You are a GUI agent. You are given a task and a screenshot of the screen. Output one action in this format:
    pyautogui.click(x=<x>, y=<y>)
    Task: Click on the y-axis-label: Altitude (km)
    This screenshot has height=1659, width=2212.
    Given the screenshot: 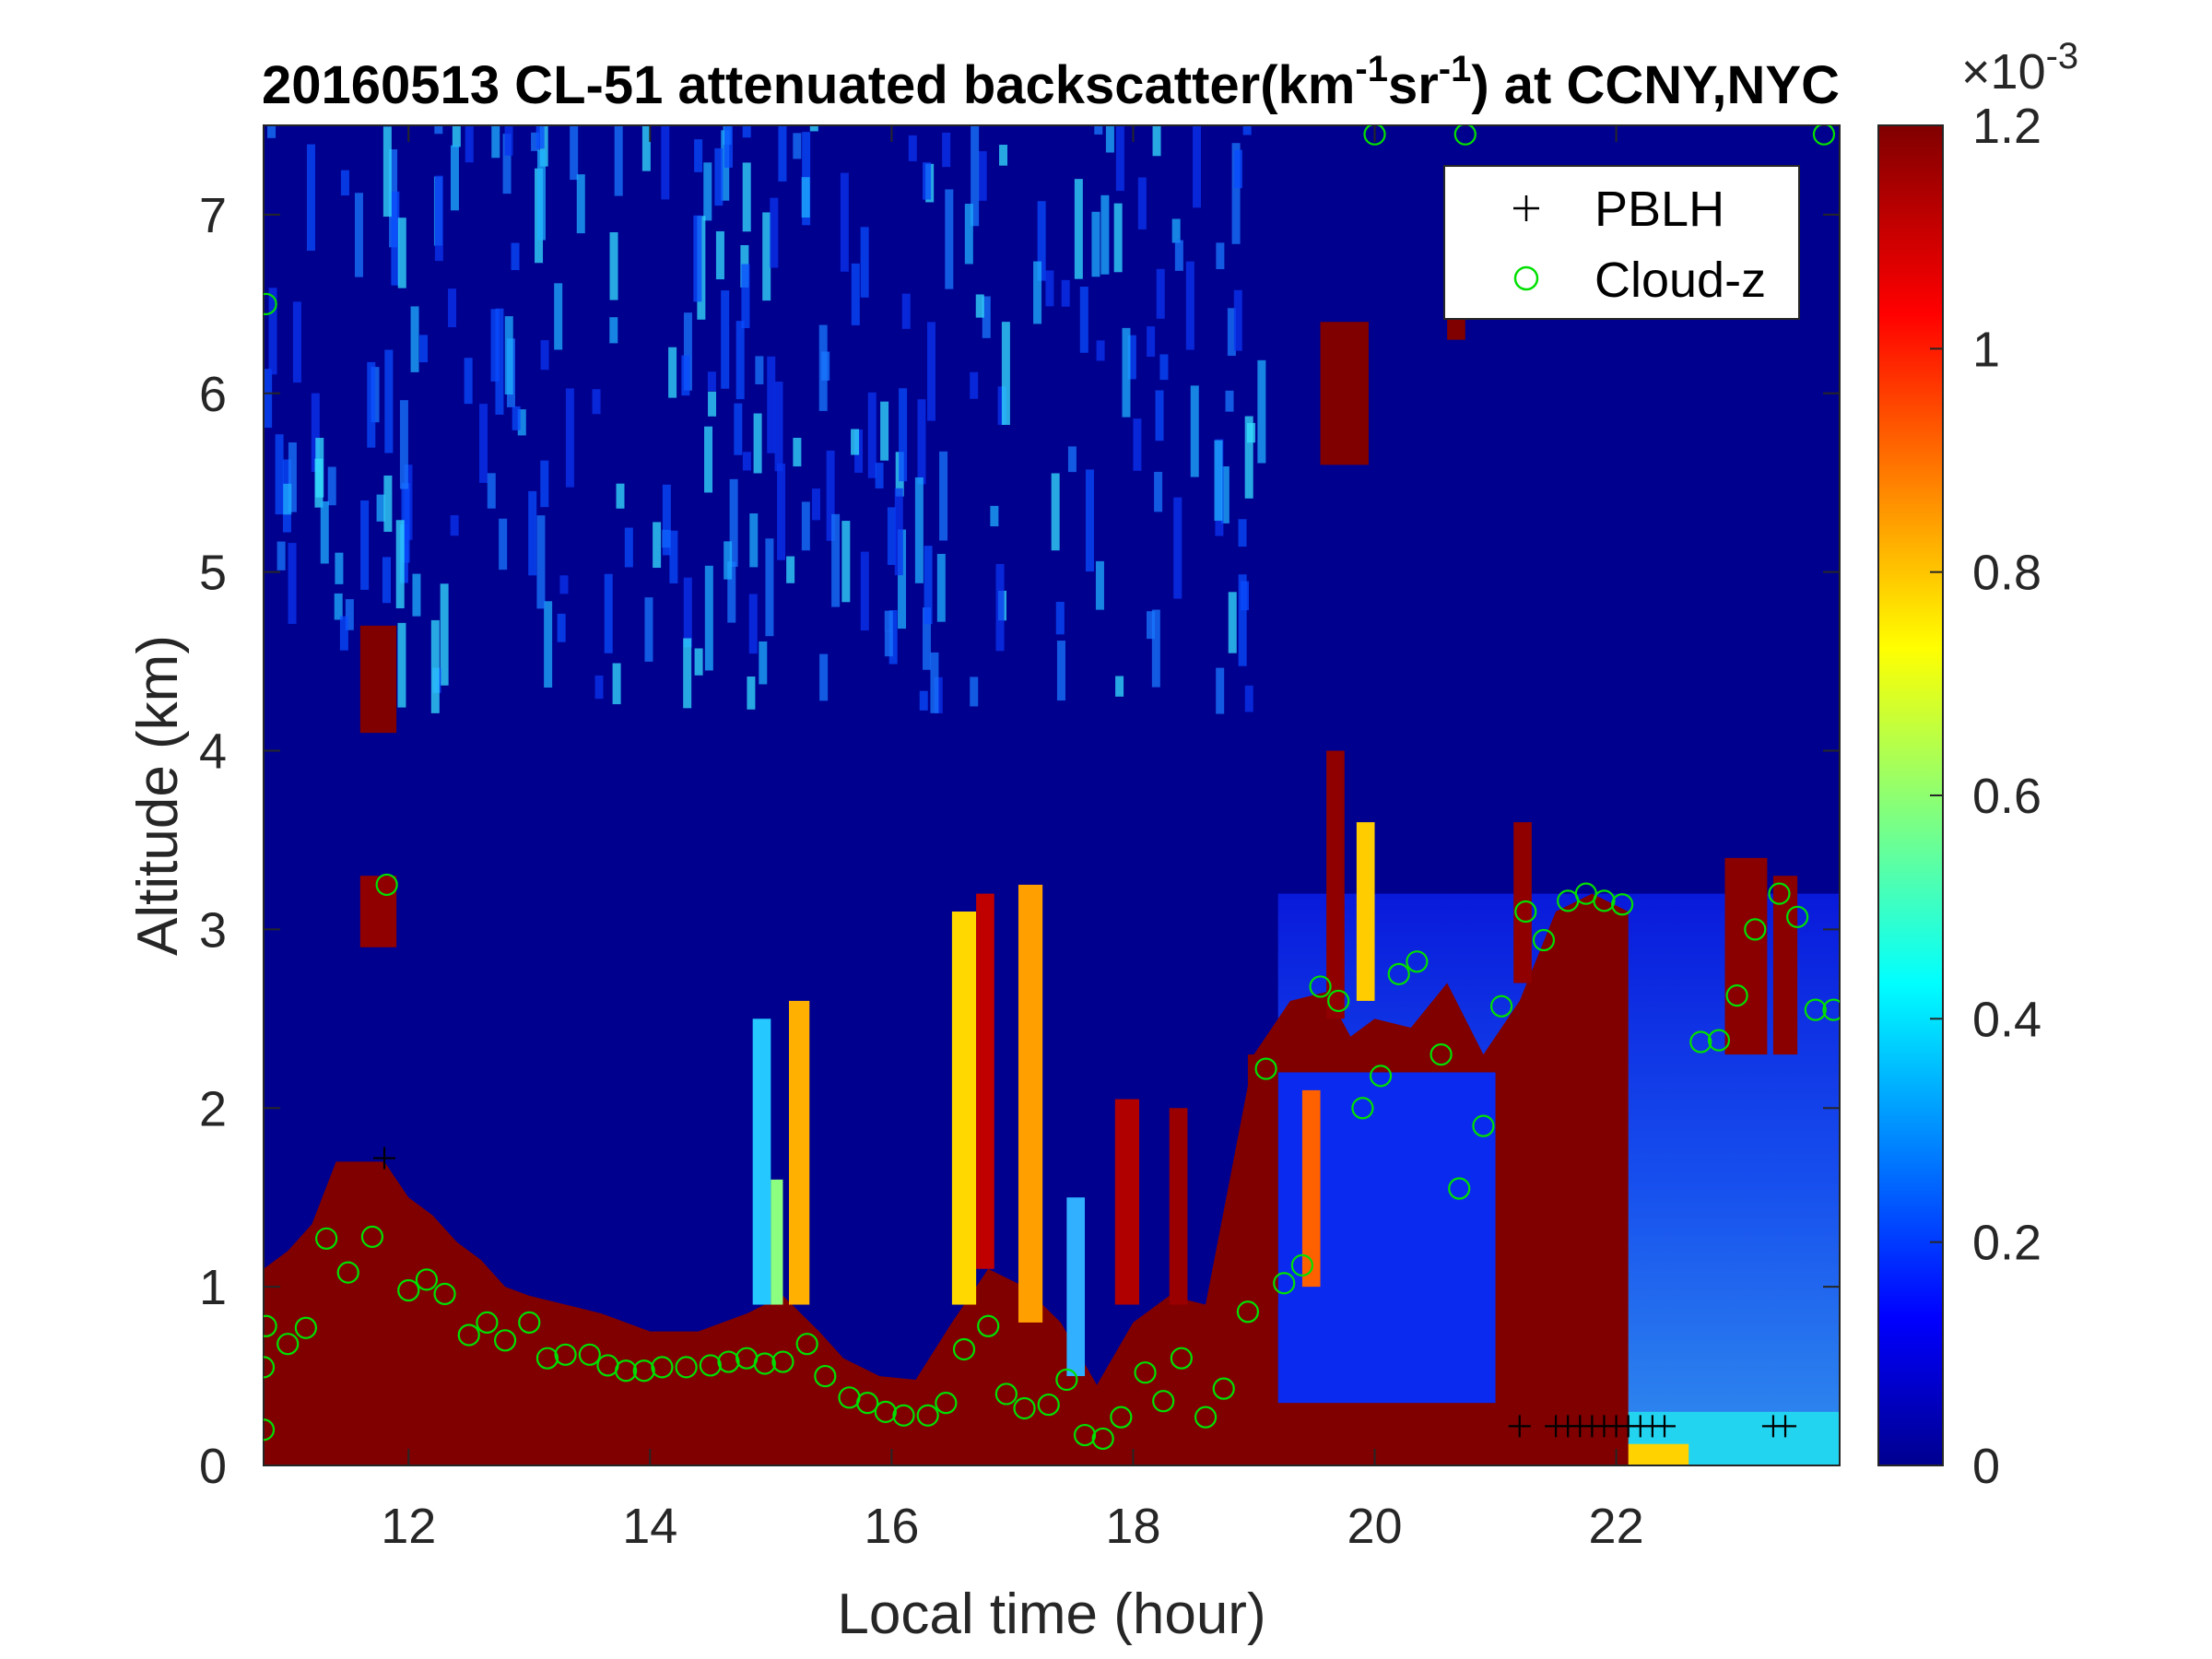 What is the action you would take?
    pyautogui.click(x=158, y=795)
    